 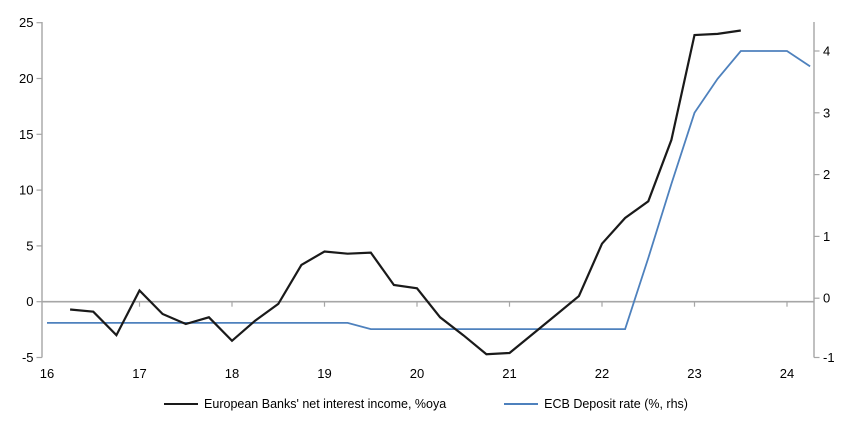 What do you see at coordinates (417, 373) in the screenshot?
I see `x-tick-label: 20` at bounding box center [417, 373].